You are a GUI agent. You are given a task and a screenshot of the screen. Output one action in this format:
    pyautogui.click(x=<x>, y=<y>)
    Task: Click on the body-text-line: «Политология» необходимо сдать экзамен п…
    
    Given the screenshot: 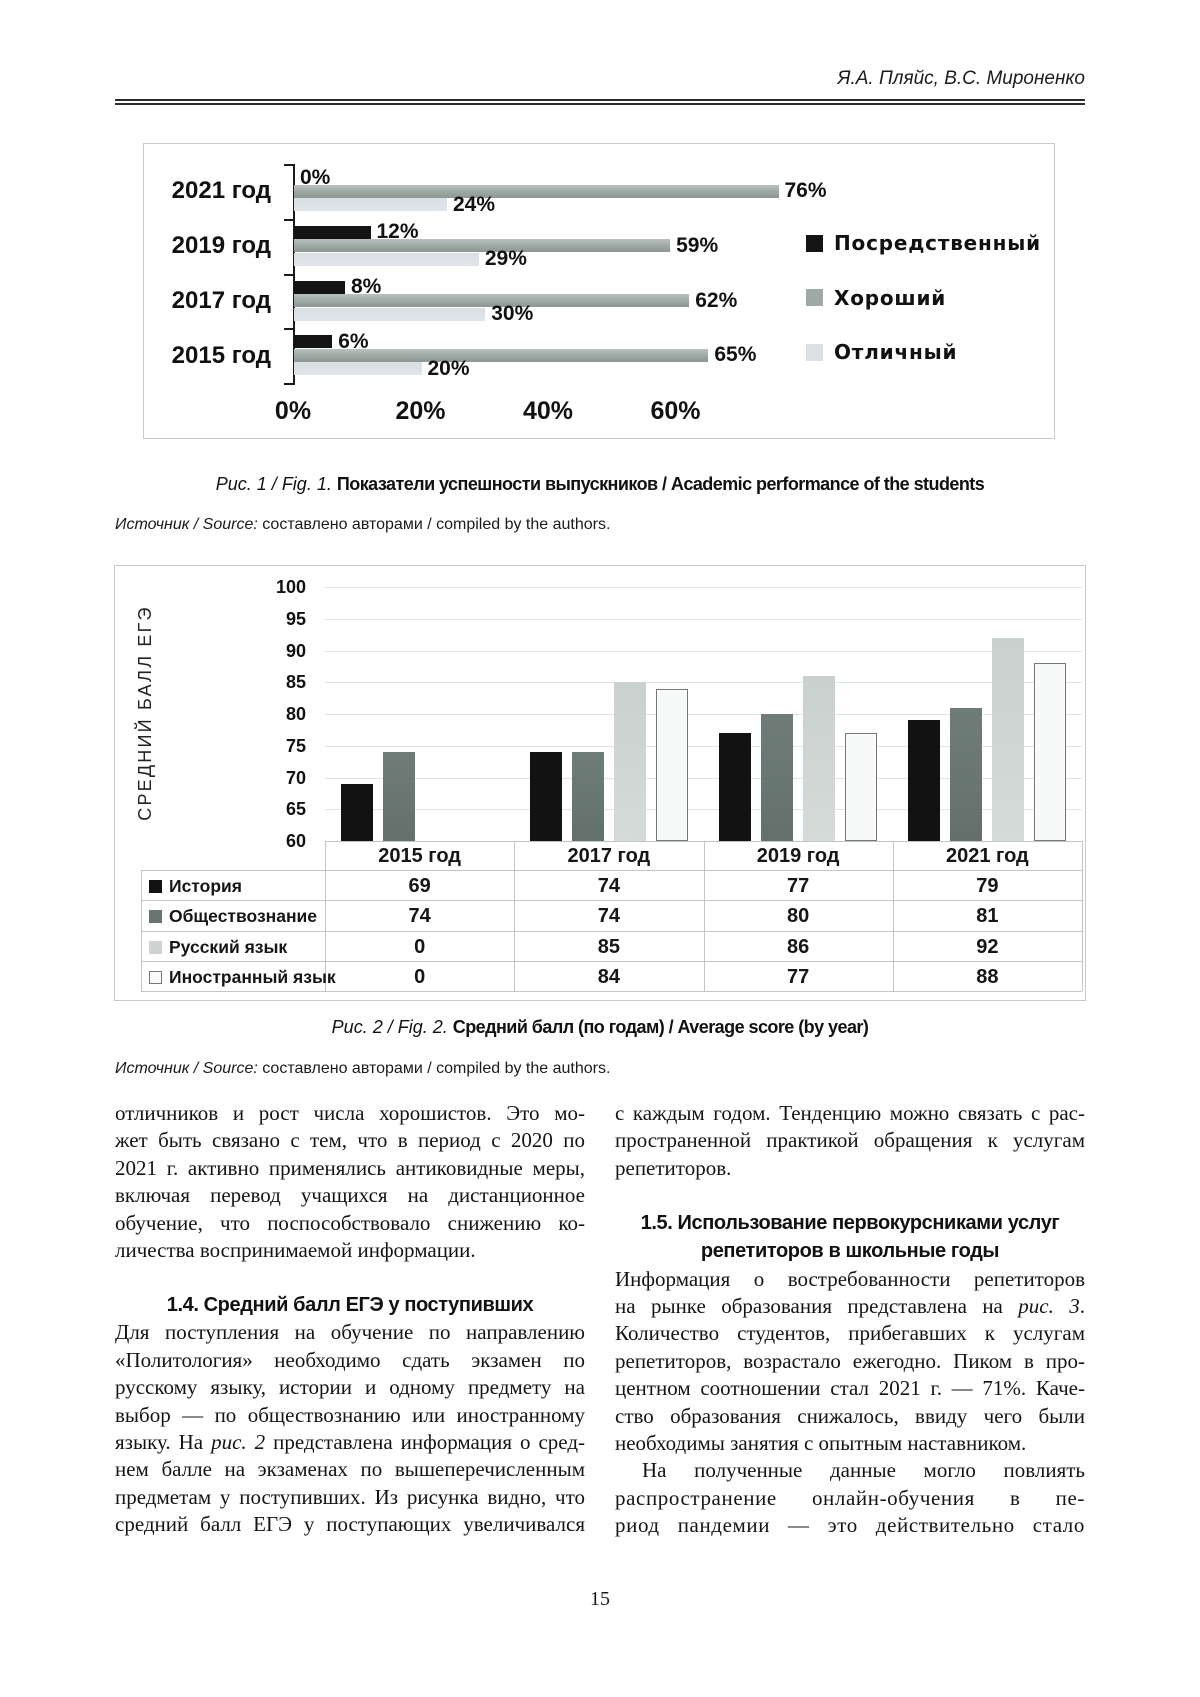 What is the action you would take?
    pyautogui.click(x=350, y=1359)
    